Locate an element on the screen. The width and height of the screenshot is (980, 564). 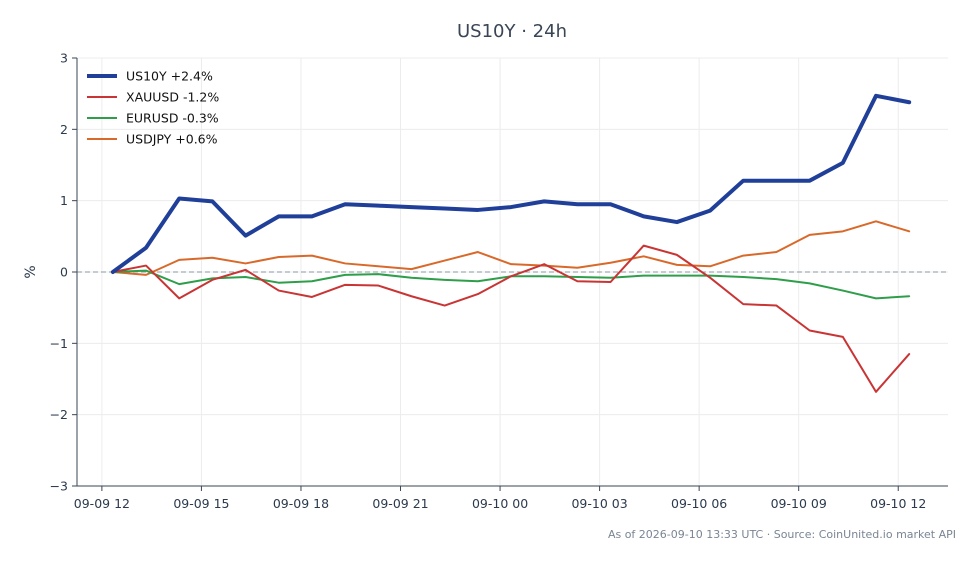
y-tick-label-4: −1 is located at coordinates (59, 343).